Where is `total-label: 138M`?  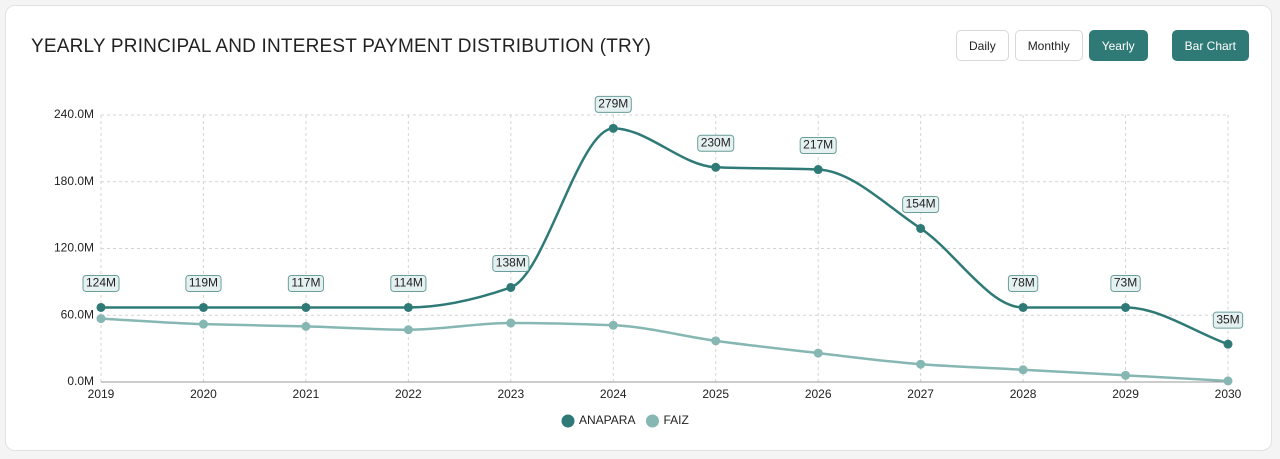
total-label: 138M is located at coordinates (511, 263).